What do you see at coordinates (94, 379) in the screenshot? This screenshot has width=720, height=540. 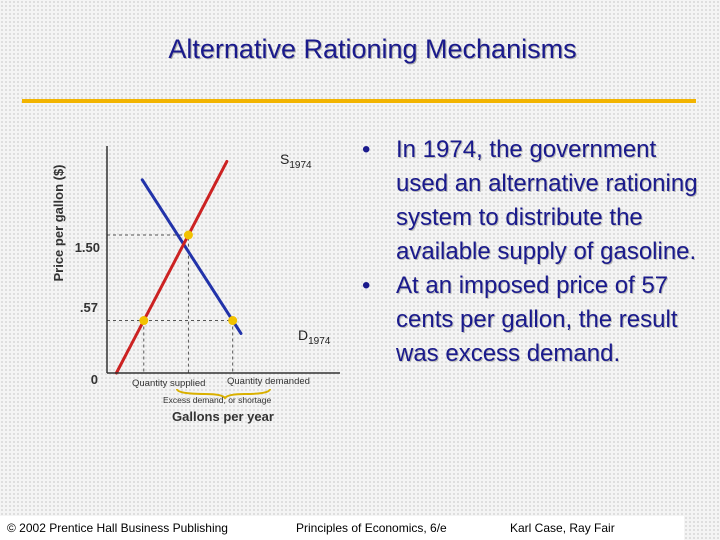 I see `y-tick-label: 0` at bounding box center [94, 379].